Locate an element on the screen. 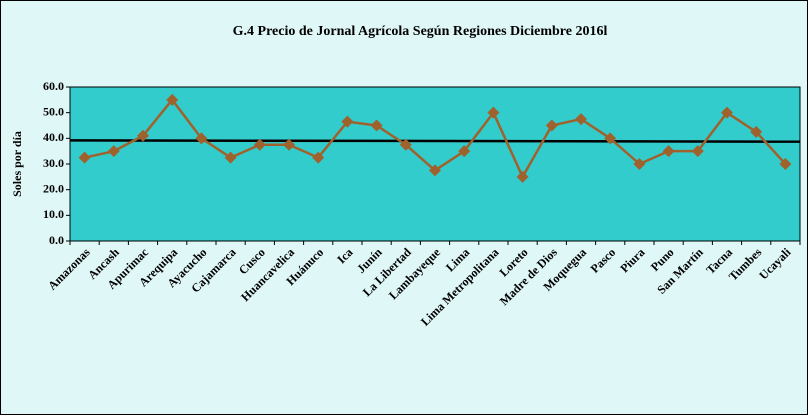 The height and width of the screenshot is (420, 808). y-tick-label: 60.0 is located at coordinates (53, 86).